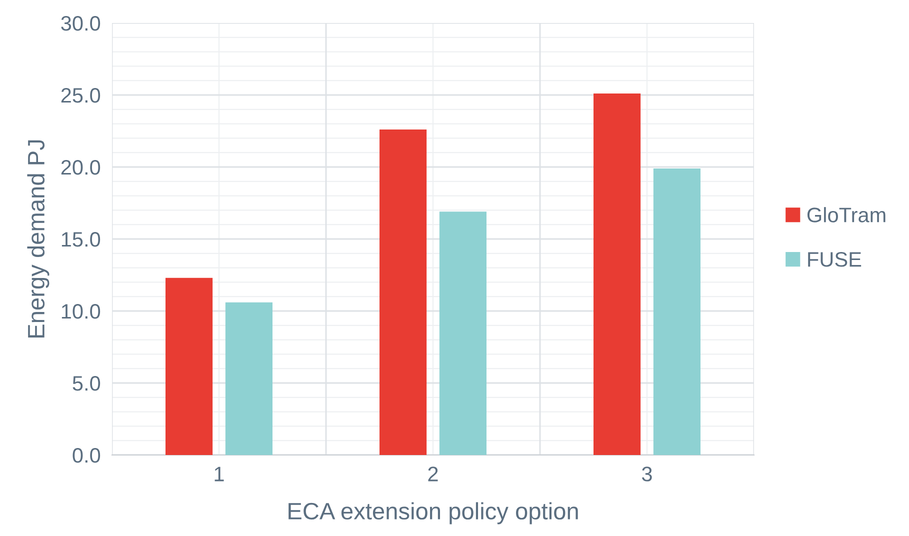 The width and height of the screenshot is (909, 536). Describe the element at coordinates (80, 23) in the screenshot. I see `y-tick-label: 30.0` at that location.